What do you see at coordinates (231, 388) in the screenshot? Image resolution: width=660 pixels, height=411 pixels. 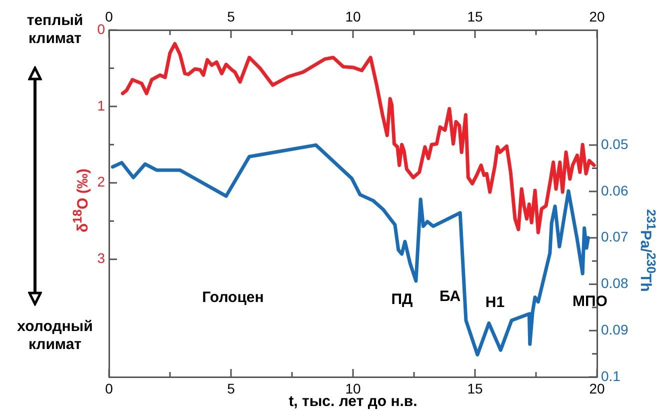 I see `x-tick-label: 5` at bounding box center [231, 388].